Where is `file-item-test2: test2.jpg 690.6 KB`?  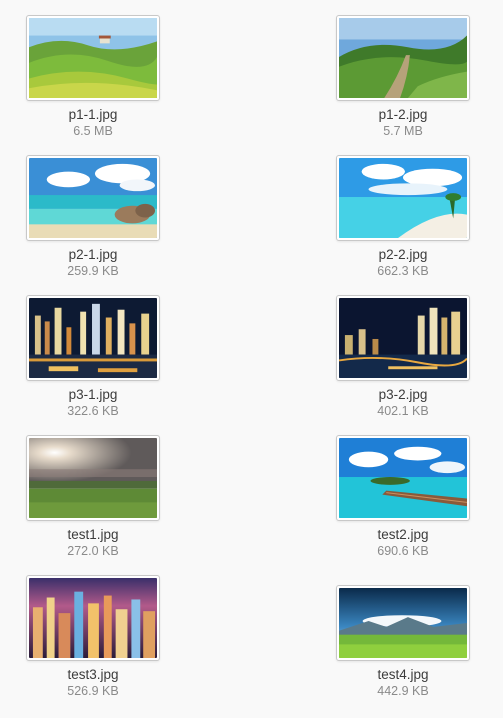
file-item-test2: test2.jpg 690.6 KB is located at coordinates (403, 497).